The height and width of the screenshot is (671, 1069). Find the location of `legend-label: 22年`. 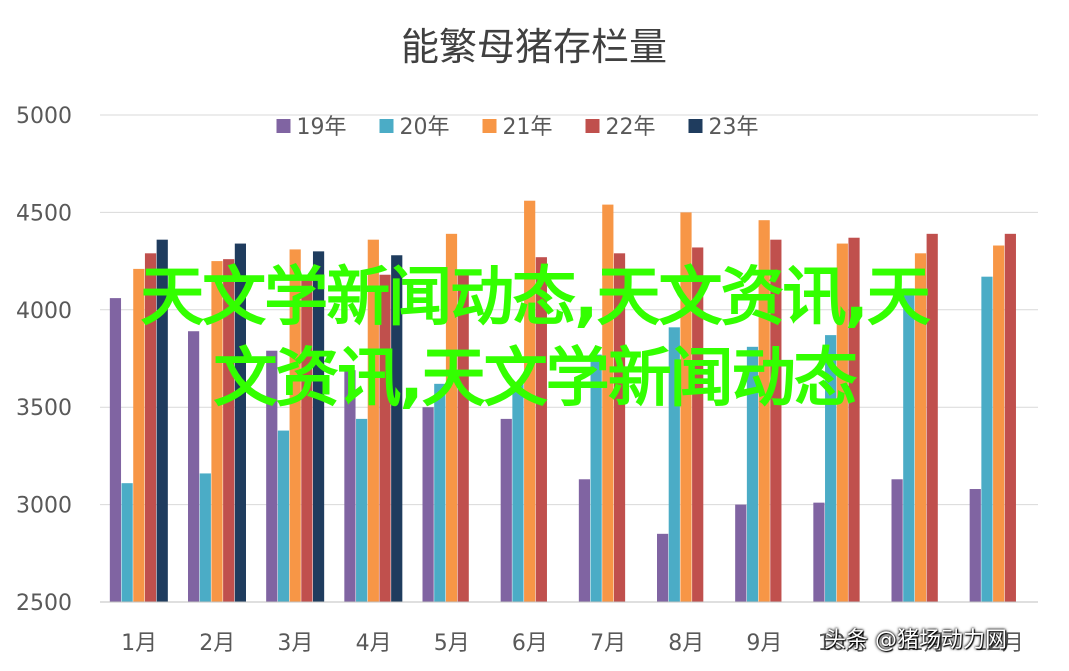

legend-label: 22年 is located at coordinates (631, 127).